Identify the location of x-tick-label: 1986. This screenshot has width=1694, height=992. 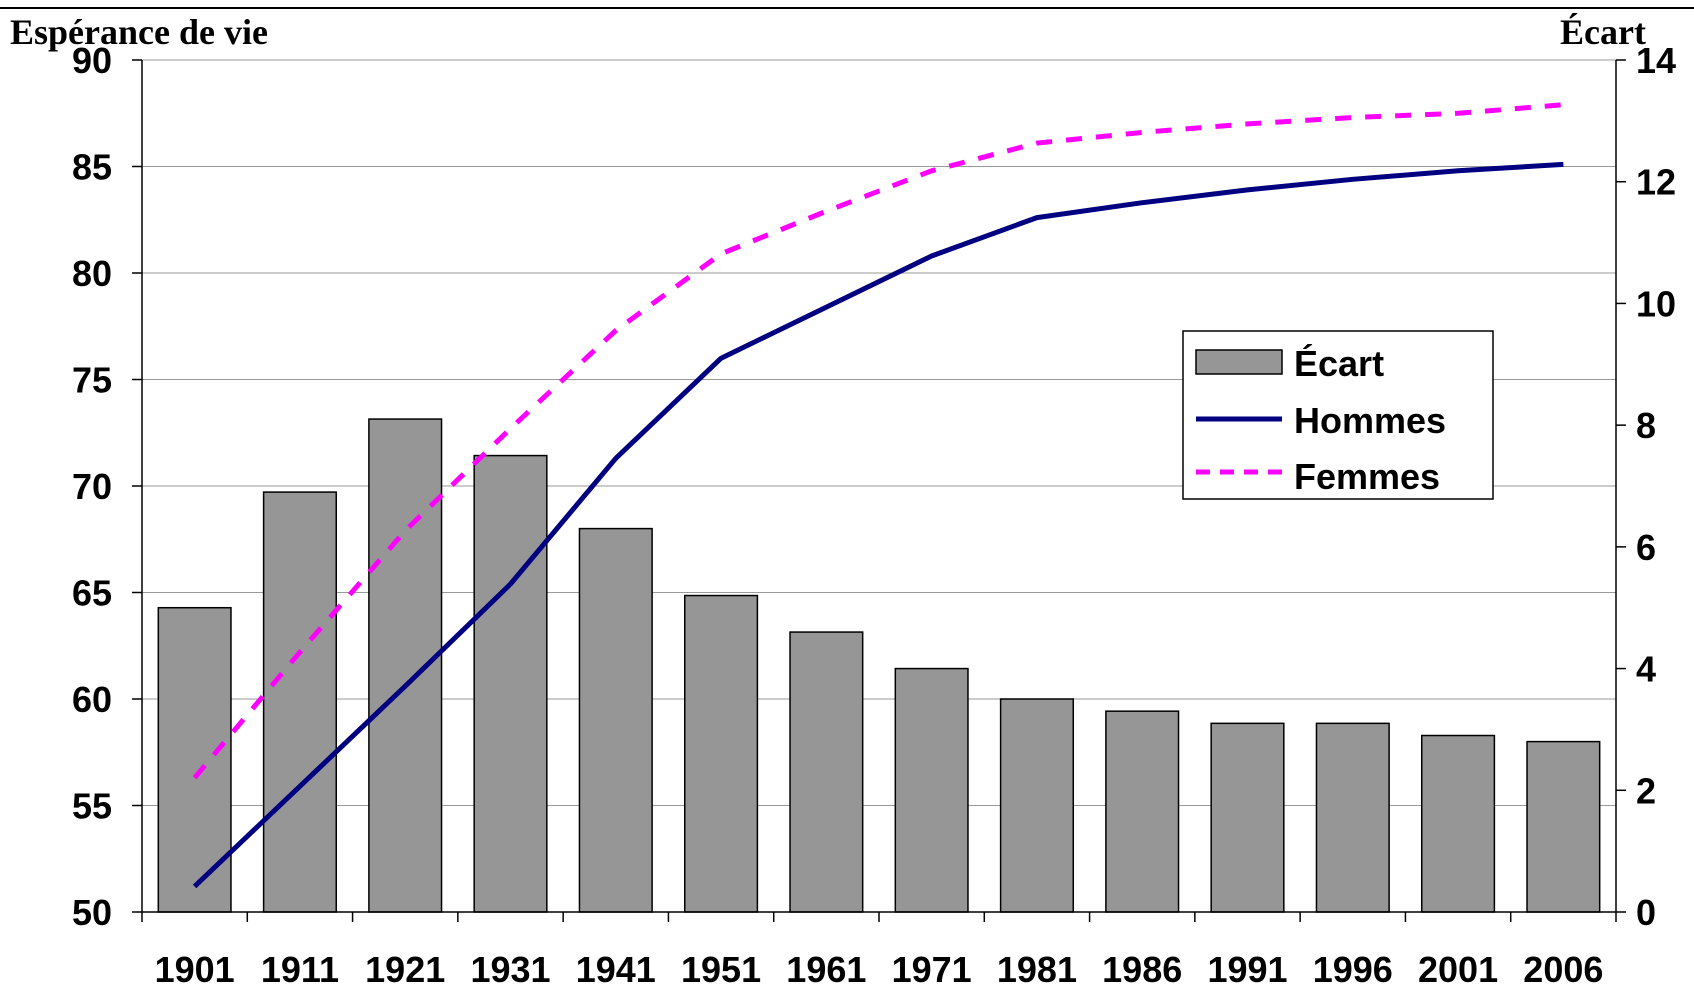
(1142, 968).